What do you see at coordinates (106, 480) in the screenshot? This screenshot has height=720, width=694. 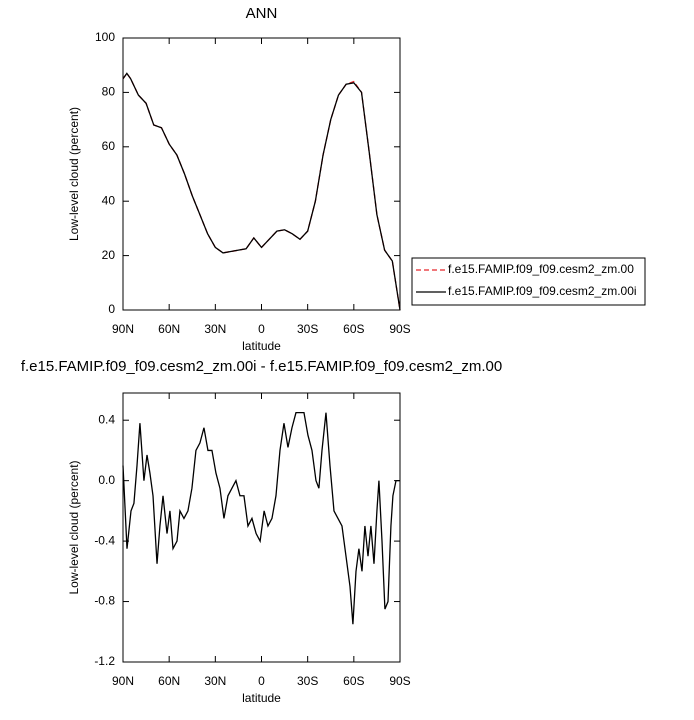 I see `y-tick-label: 0.0` at bounding box center [106, 480].